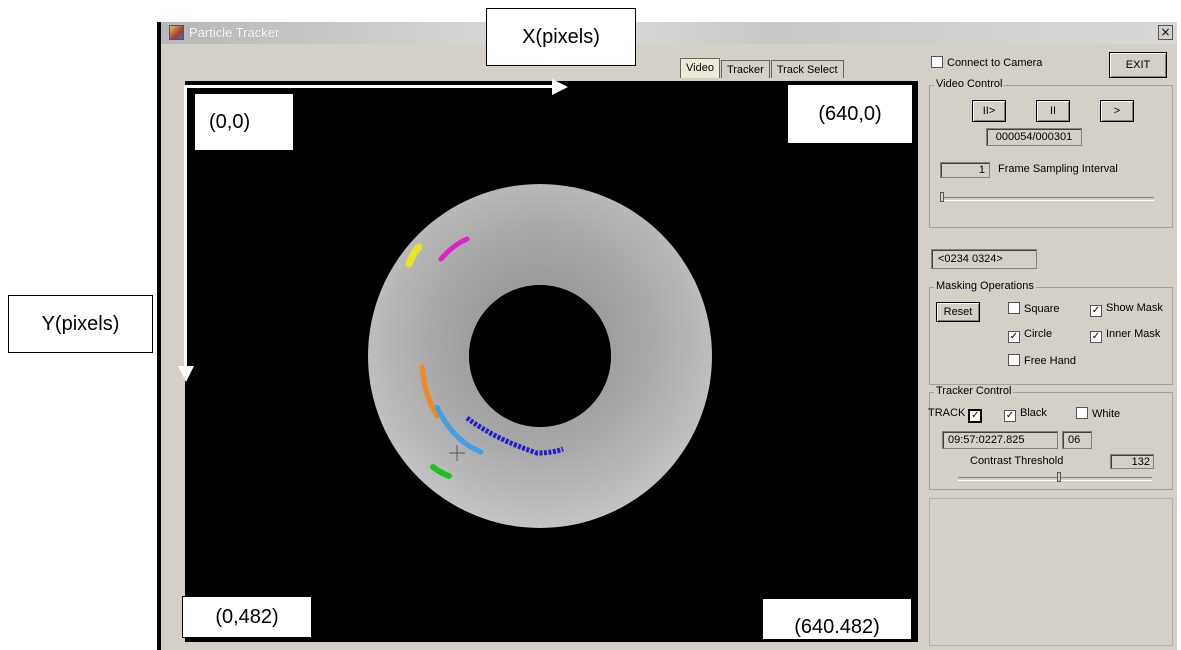 This screenshot has width=1181, height=650. I want to click on crosshair-cursor, so click(457, 453).